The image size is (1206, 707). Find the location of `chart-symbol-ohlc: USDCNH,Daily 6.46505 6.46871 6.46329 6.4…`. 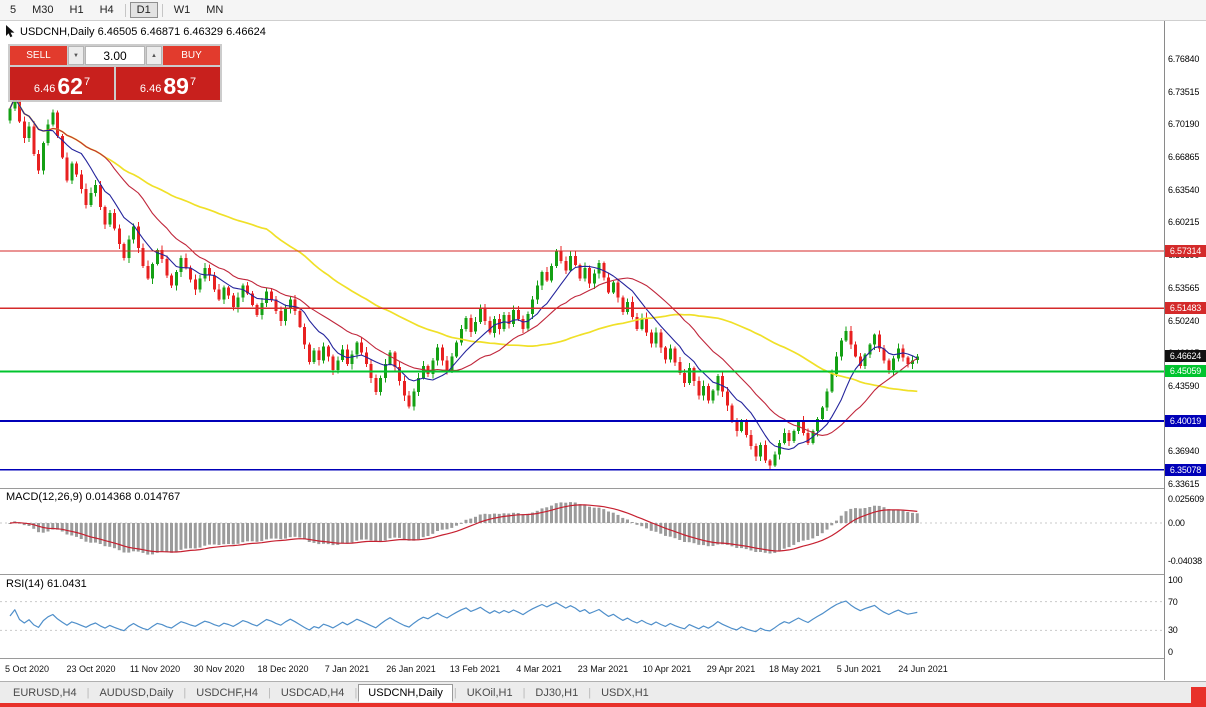

chart-symbol-ohlc: USDCNH,Daily 6.46505 6.46871 6.46329 6.4… is located at coordinates (135, 31).